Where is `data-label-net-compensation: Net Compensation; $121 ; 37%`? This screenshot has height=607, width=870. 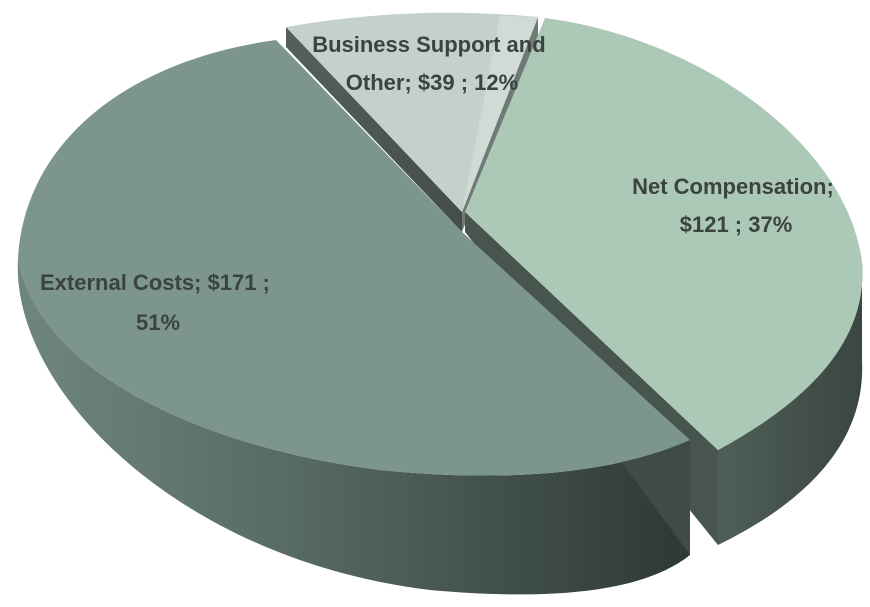
data-label-net-compensation: Net Compensation; $121 ; 37% is located at coordinates (736, 205).